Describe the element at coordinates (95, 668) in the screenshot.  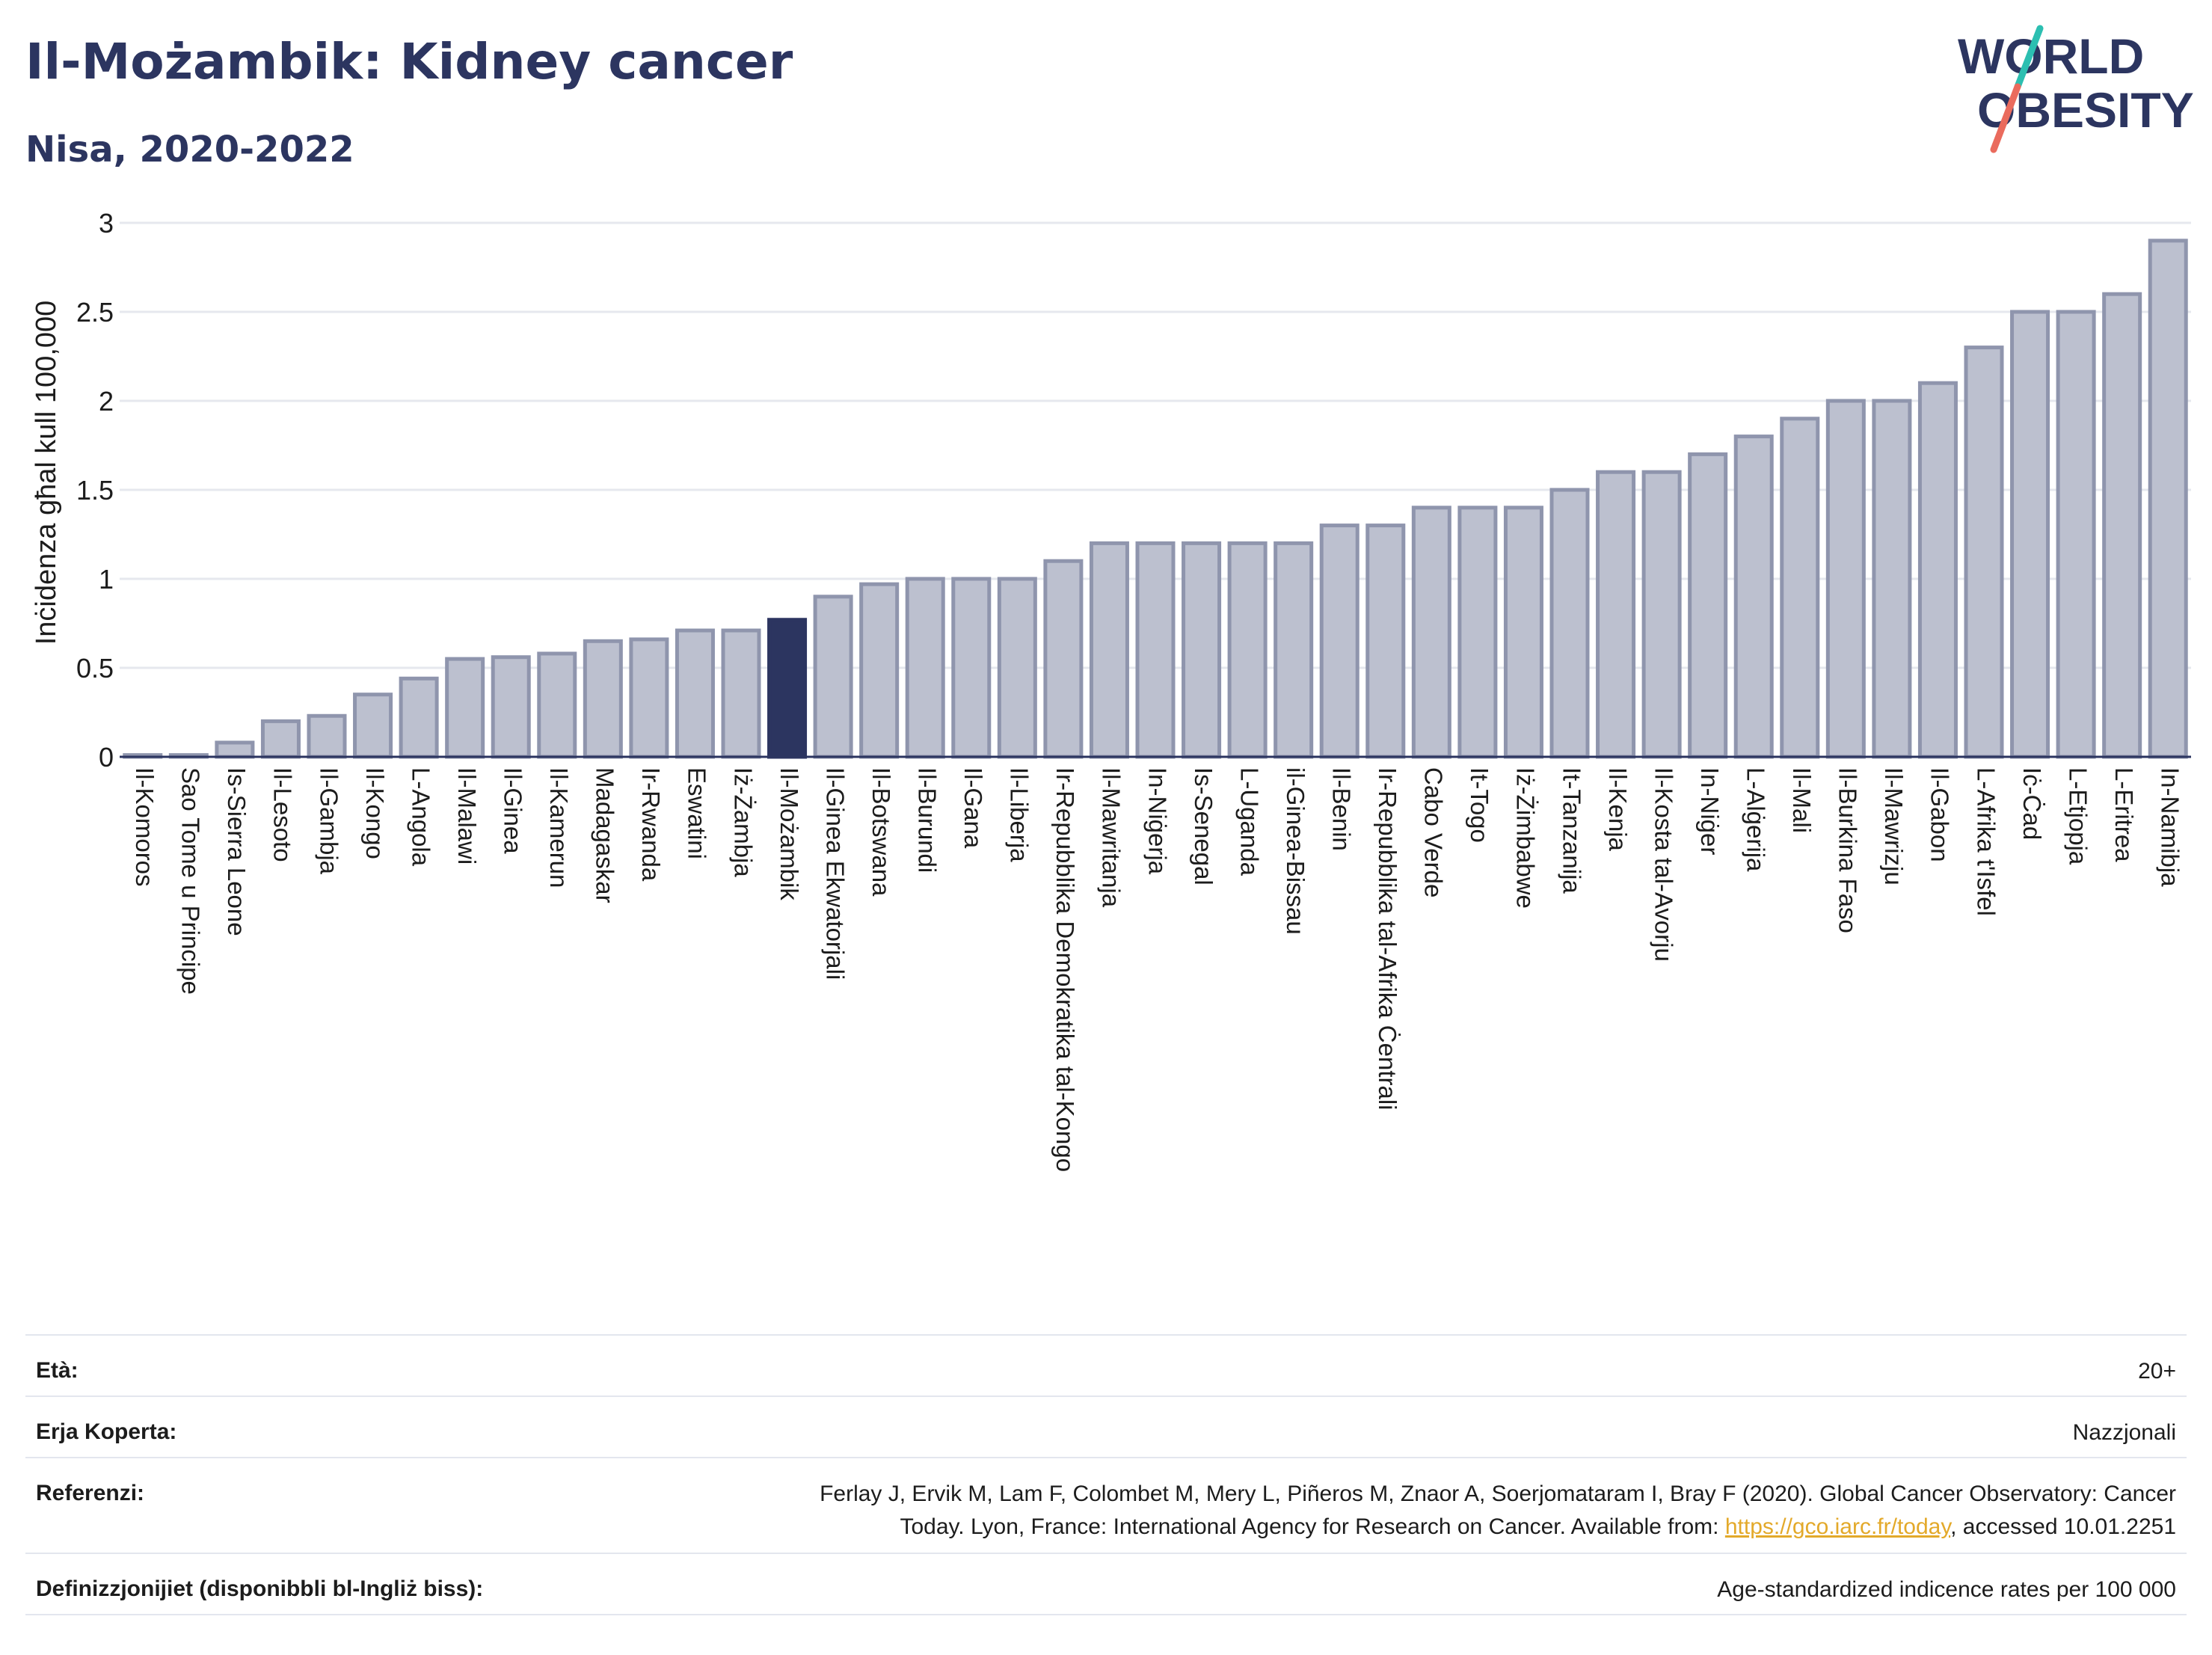
I see `y-tick-label: 0.5` at that location.